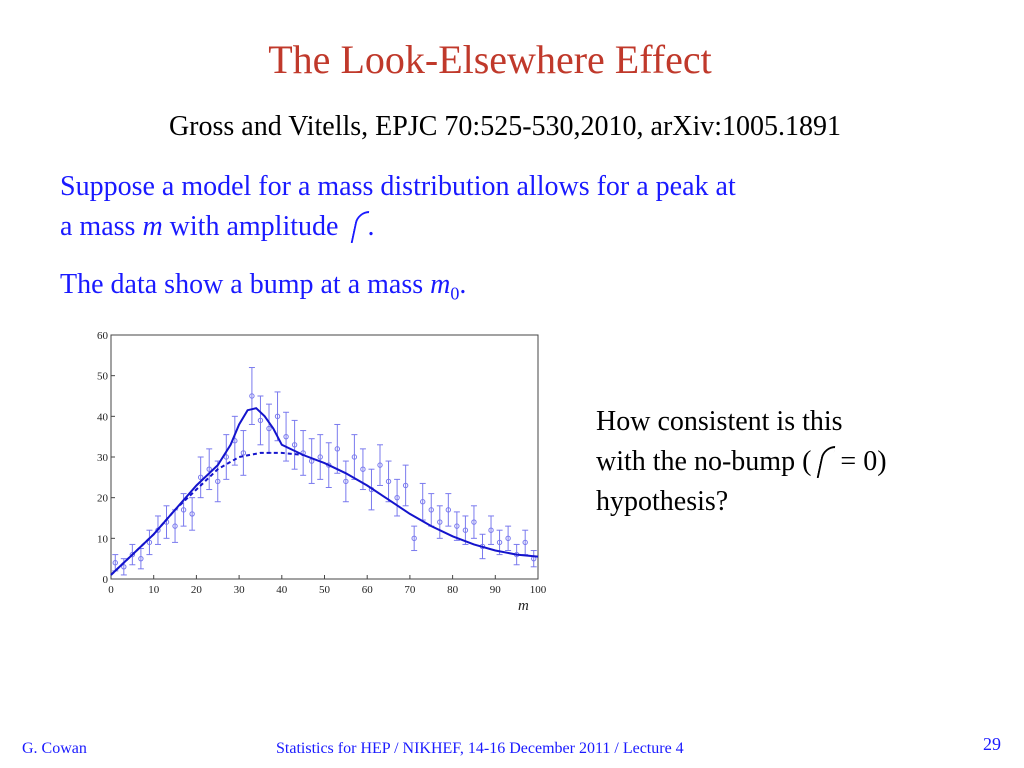  Describe the element at coordinates (154, 590) in the screenshot. I see `x-tick-label: 10` at that location.